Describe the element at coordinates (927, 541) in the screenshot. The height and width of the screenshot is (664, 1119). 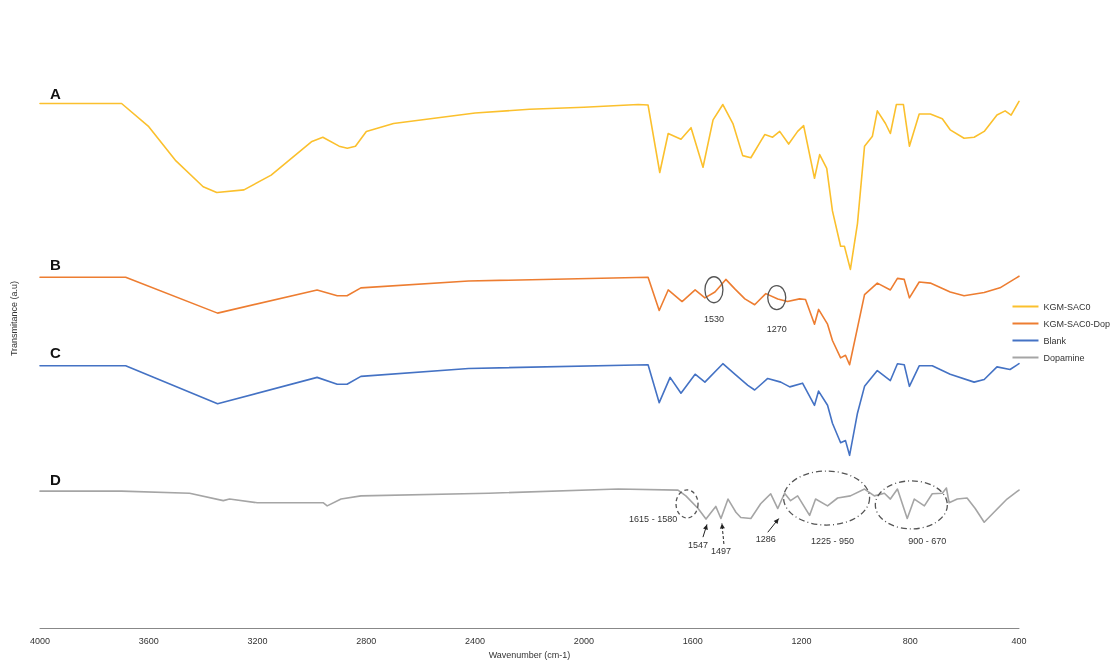
I see `annotation: 900 - 670` at that location.